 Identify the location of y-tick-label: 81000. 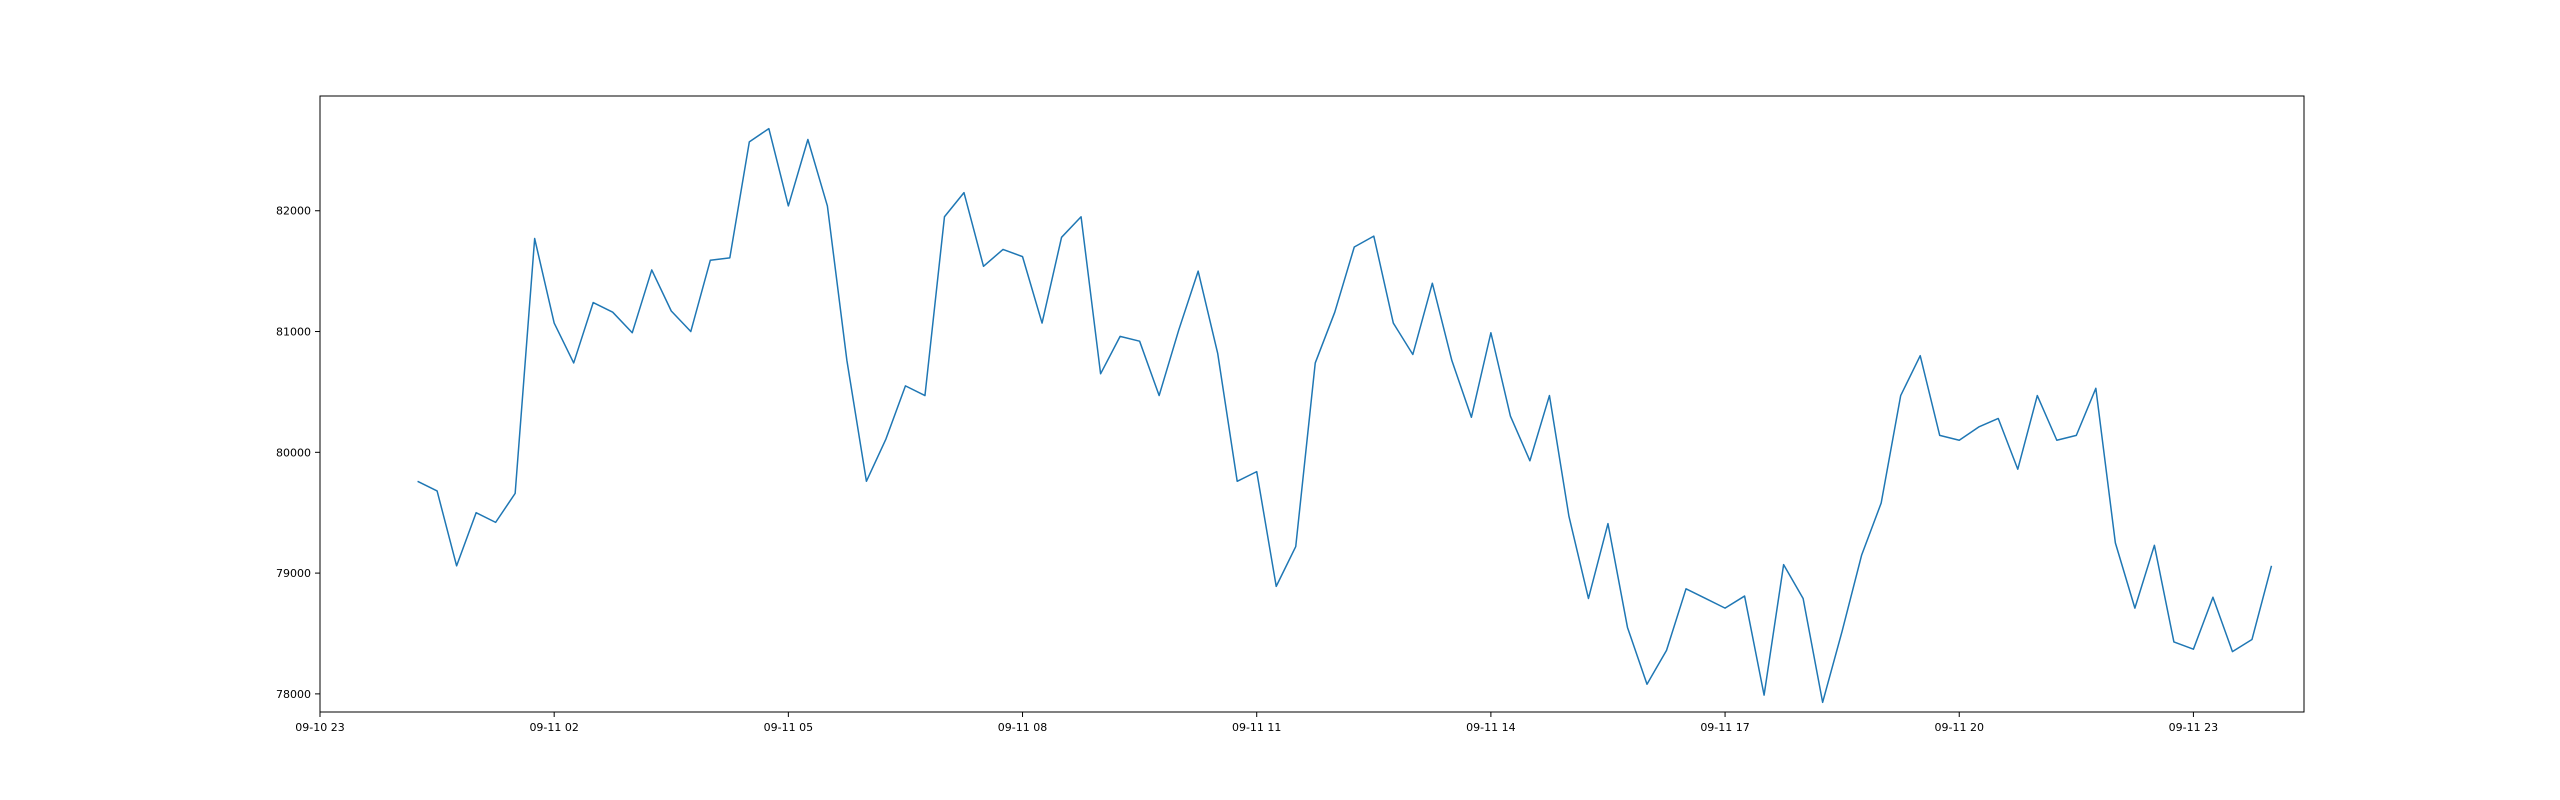
(293, 332).